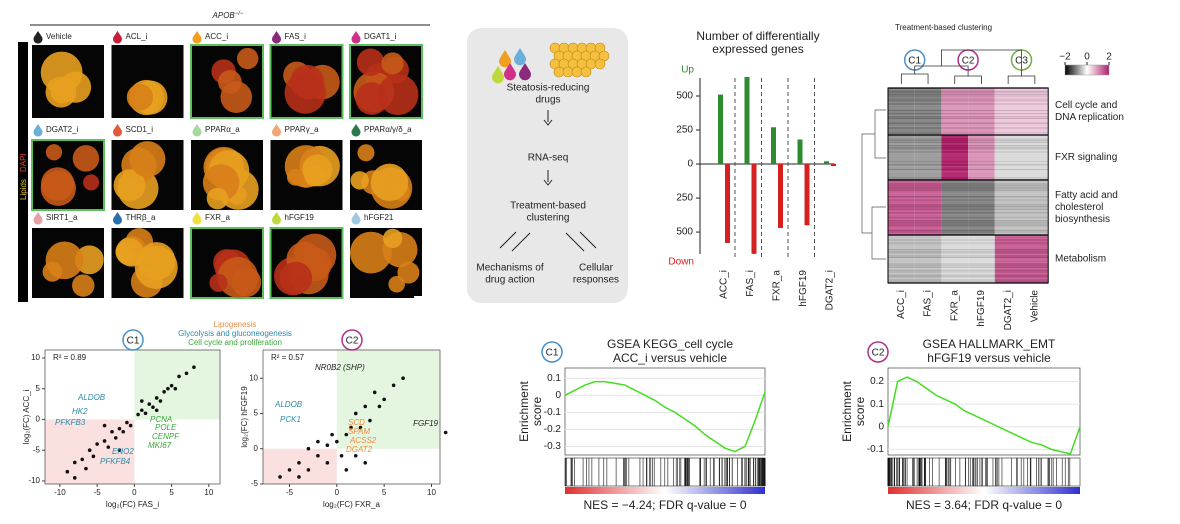  Describe the element at coordinates (216, 36) in the screenshot. I see `condition-label: ACC_i` at that location.